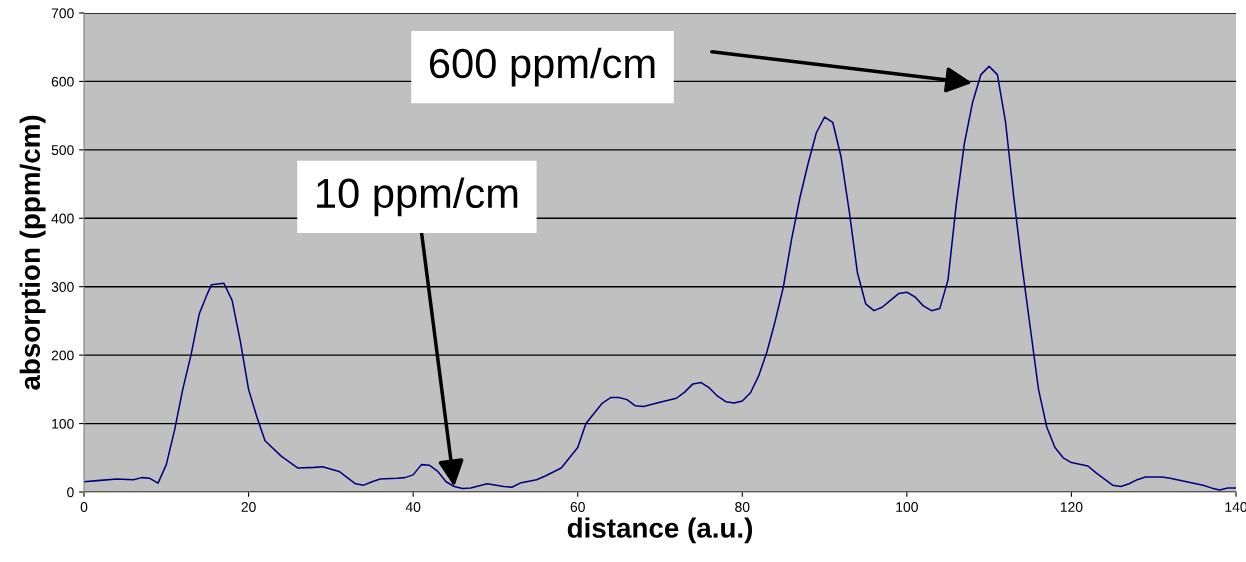 Image resolution: width=1246 pixels, height=562 pixels. I want to click on y-tick-label: 400, so click(62, 218).